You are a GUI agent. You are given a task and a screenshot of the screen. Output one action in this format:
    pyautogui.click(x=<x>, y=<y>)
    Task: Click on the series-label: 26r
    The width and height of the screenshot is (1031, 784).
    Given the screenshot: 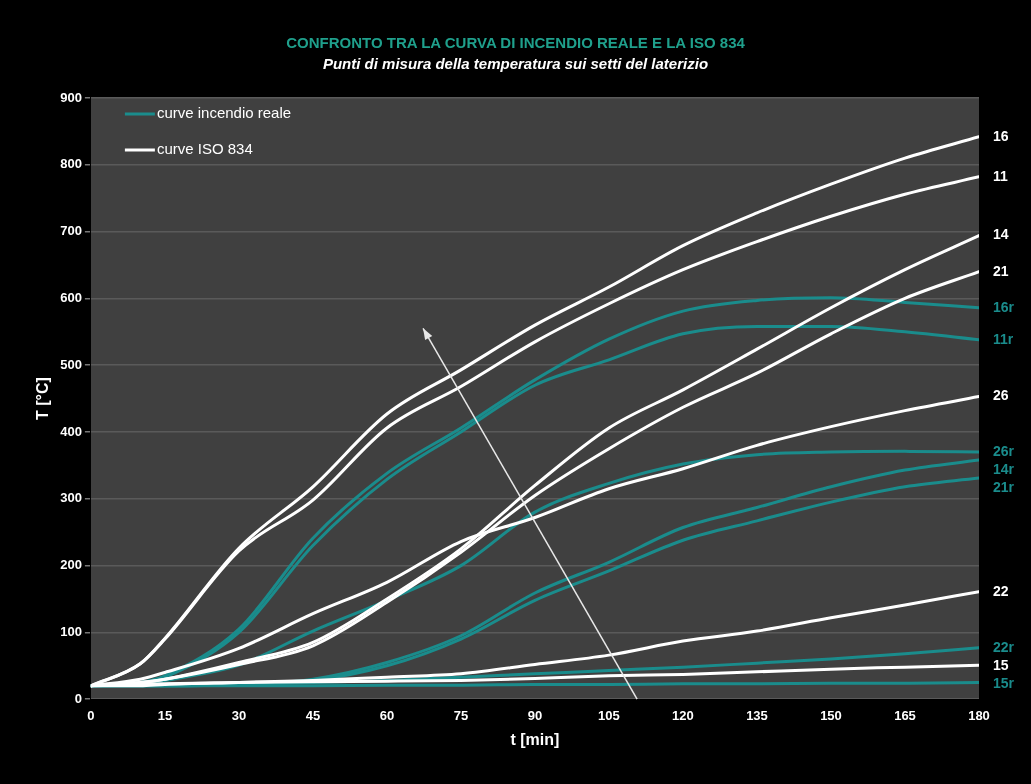 What is the action you would take?
    pyautogui.click(x=1004, y=450)
    